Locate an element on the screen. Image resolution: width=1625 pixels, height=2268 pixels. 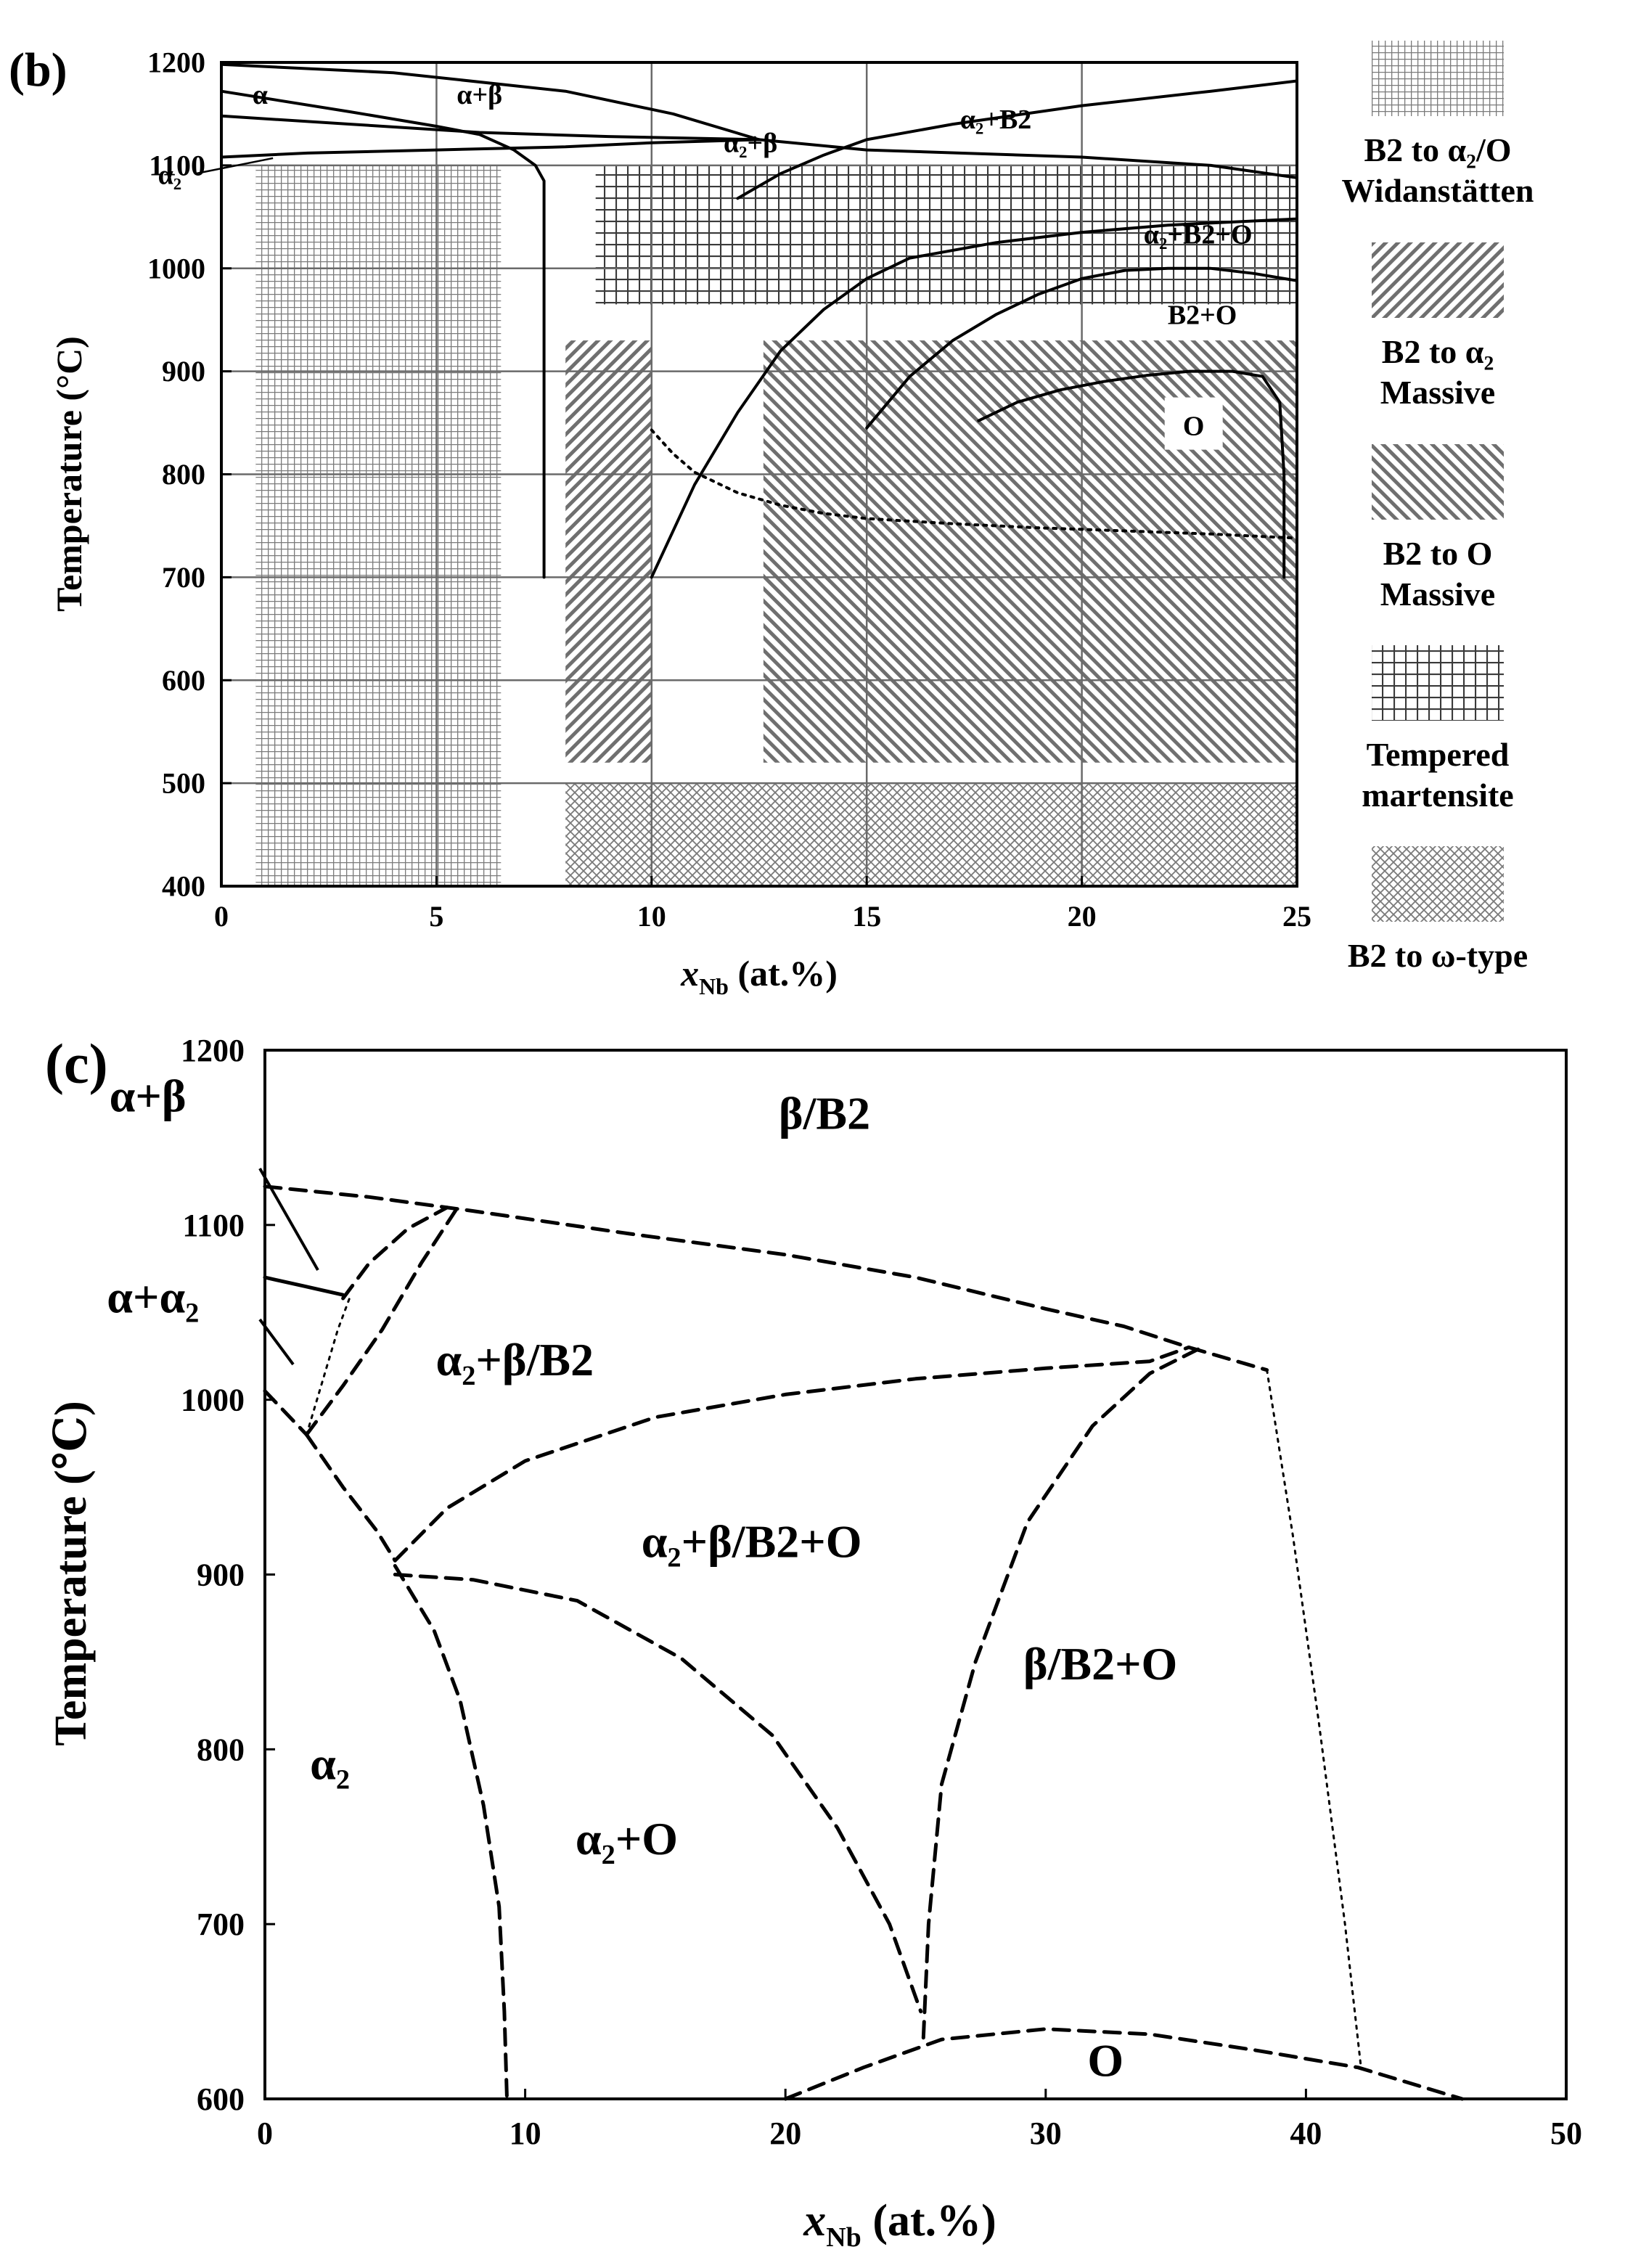
region-massive-a2 is located at coordinates (609, 551).